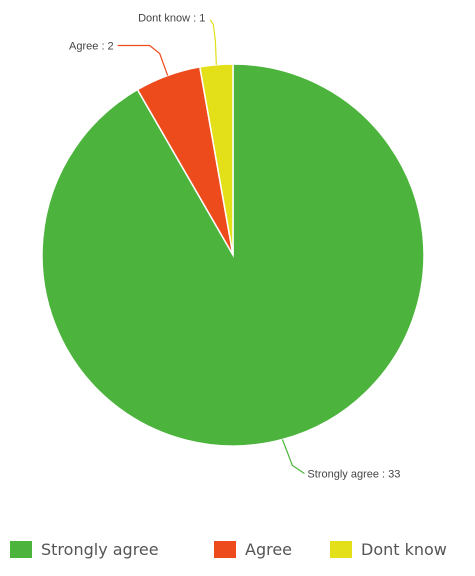 The image size is (475, 576). I want to click on legend-item-strongly-agree: Strongly agree, so click(84, 549).